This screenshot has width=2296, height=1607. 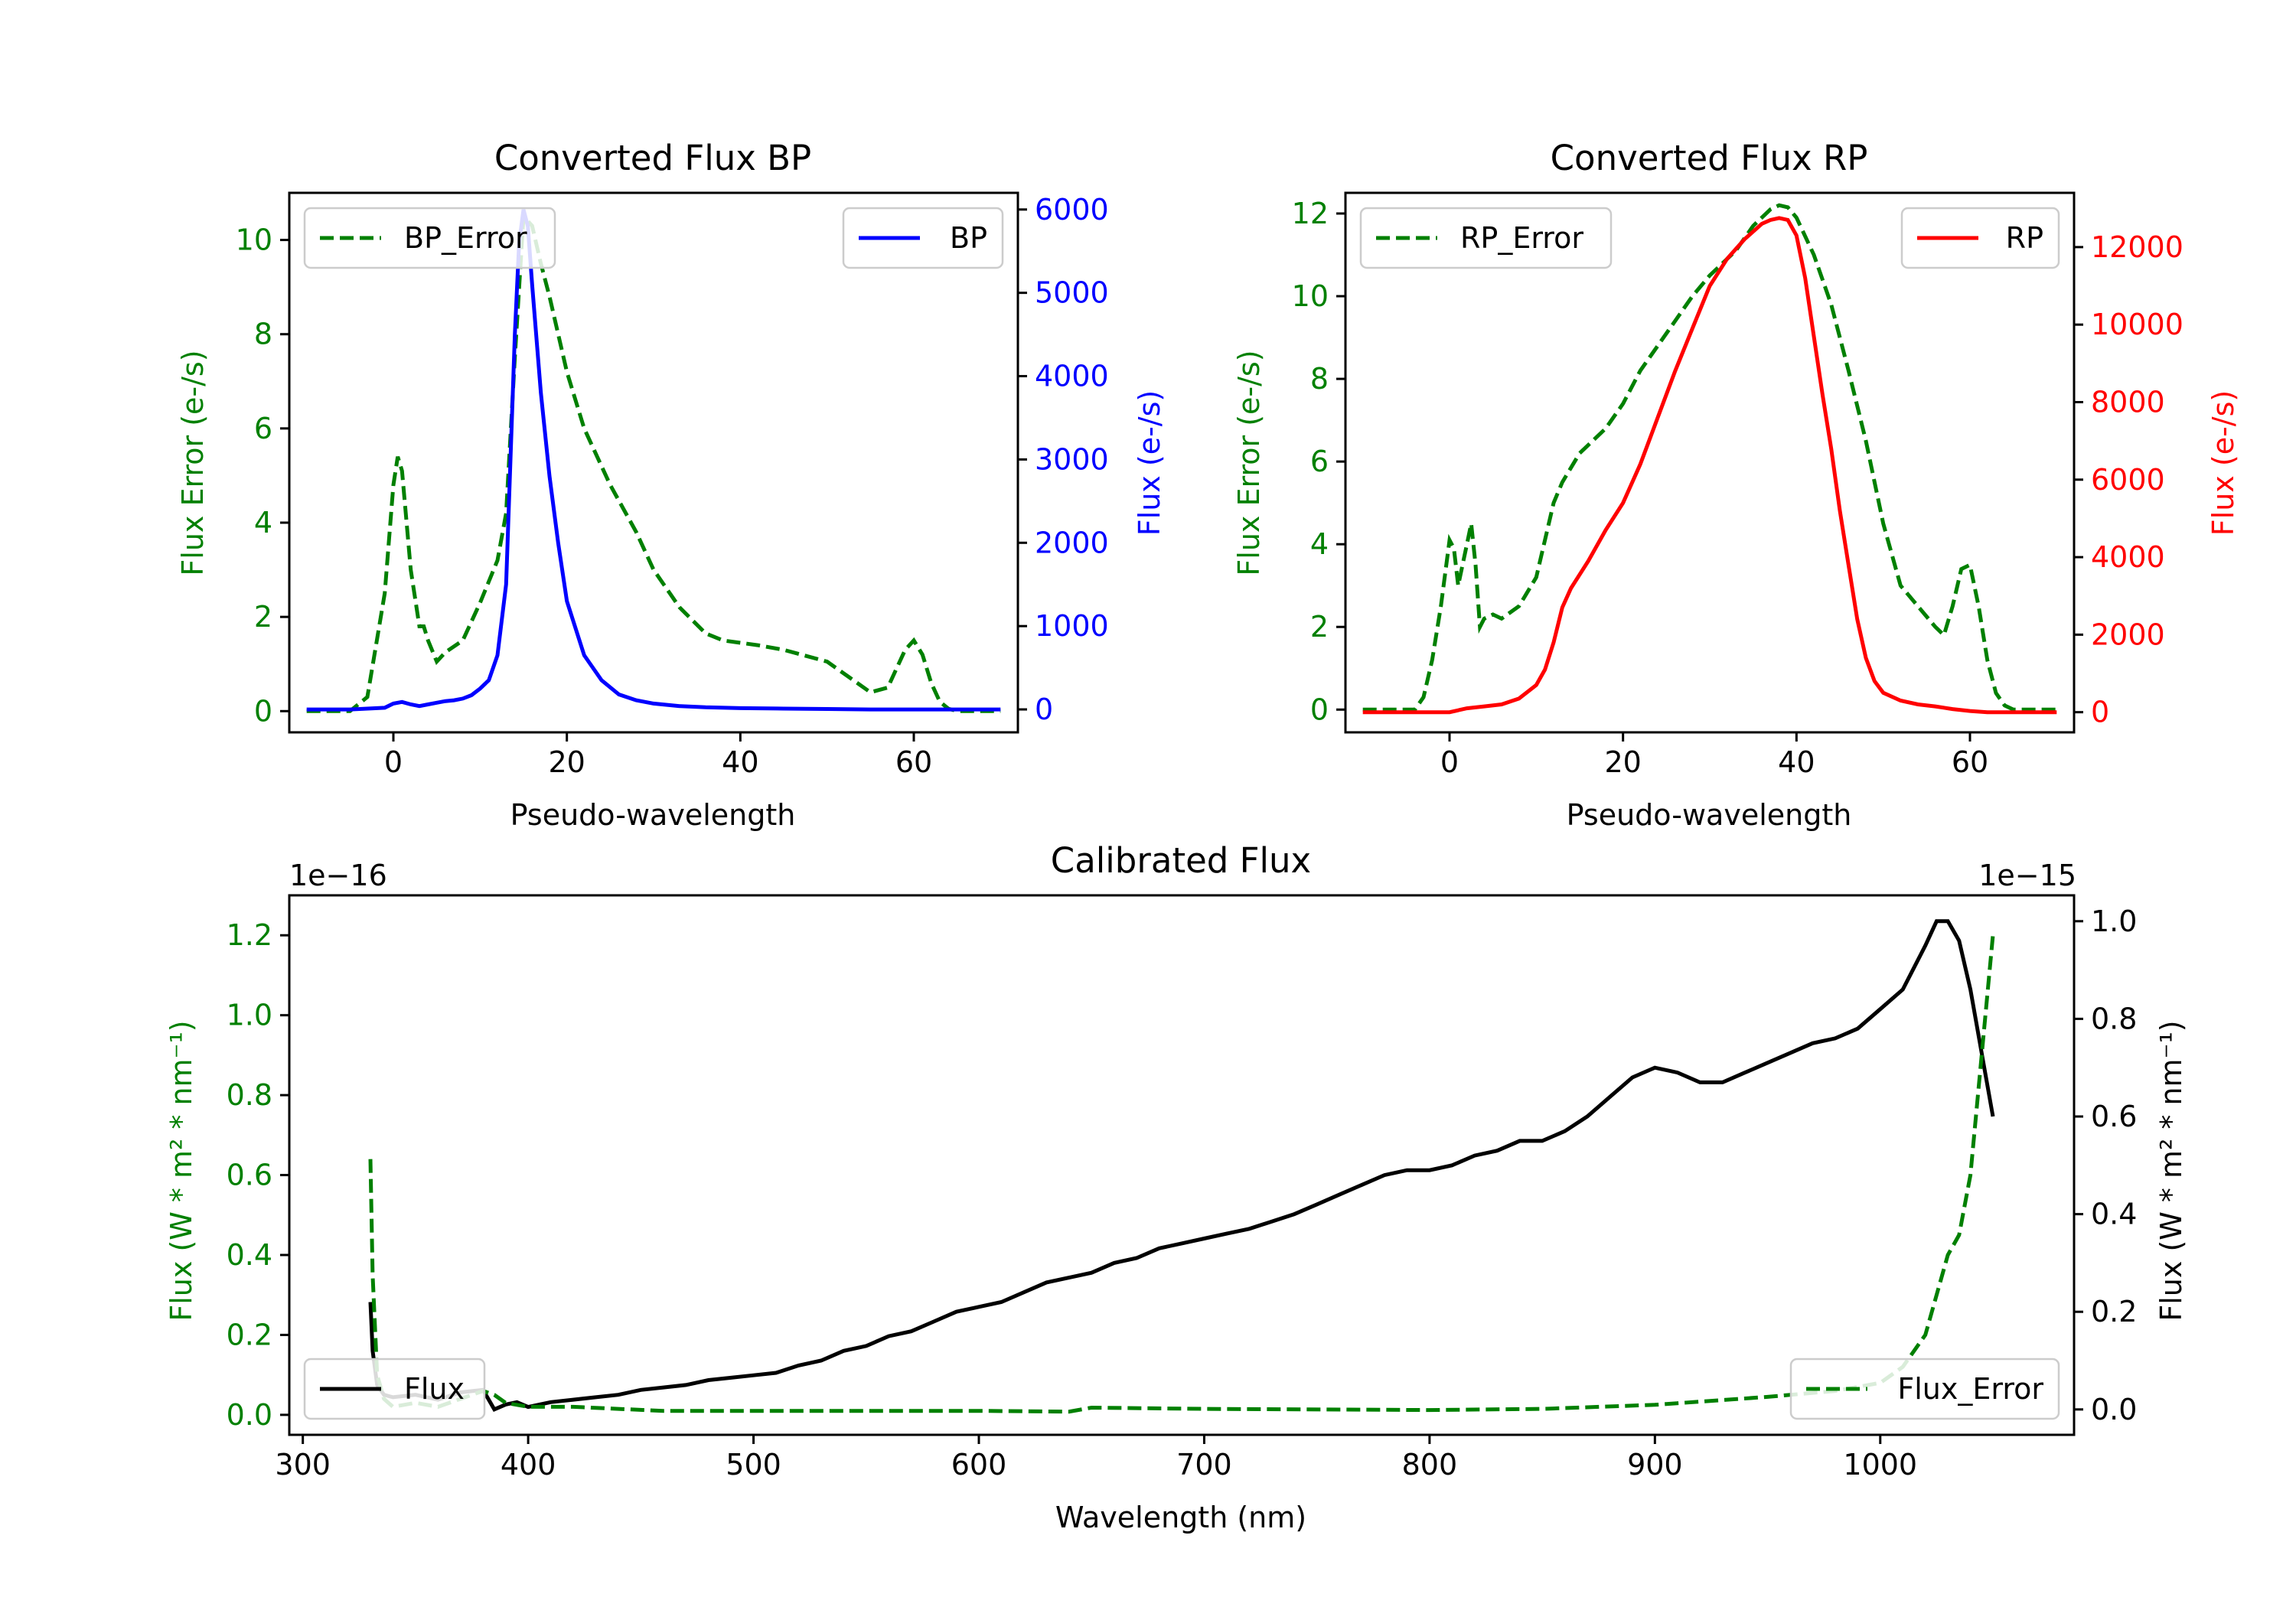 I want to click on bp-ytick-right-label: 1000, so click(x=1072, y=626).